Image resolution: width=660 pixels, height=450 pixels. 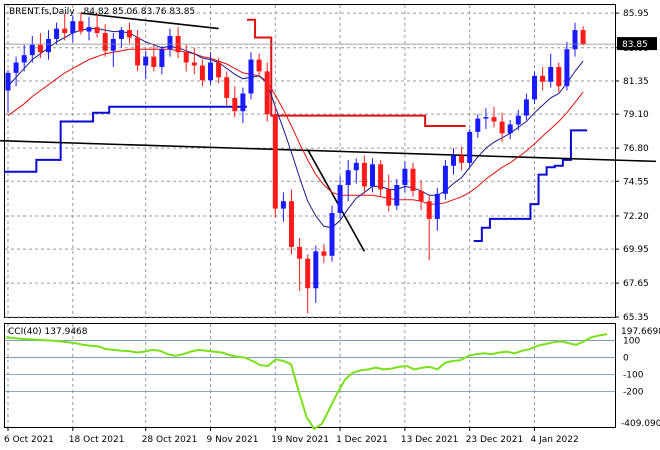 I want to click on cci-label: CCI(40) 137.9468, so click(x=48, y=332).